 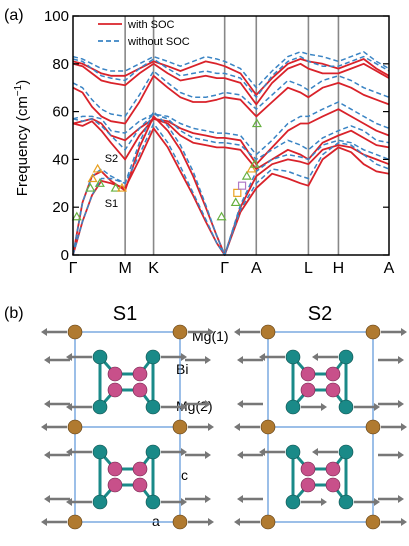 I want to click on legend-label-0: with SOC, so click(x=151, y=25).